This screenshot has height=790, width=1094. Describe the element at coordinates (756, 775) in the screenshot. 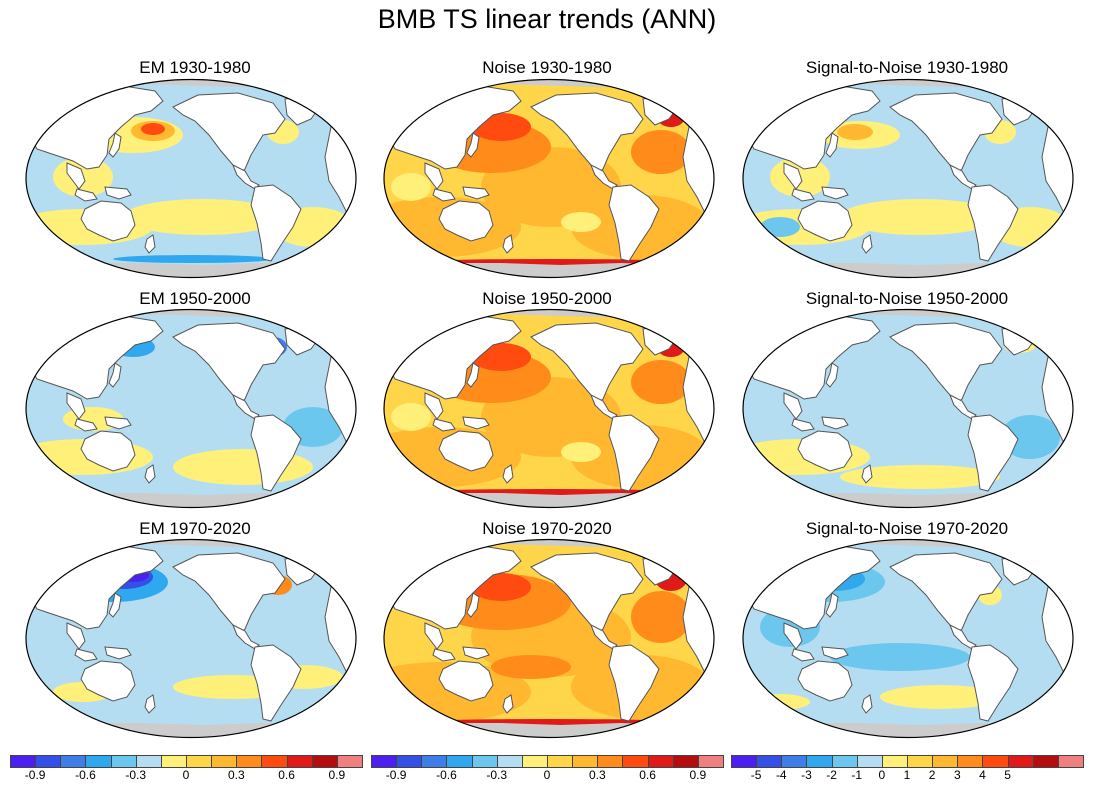

I see `colorbar-tick-label: -5` at that location.